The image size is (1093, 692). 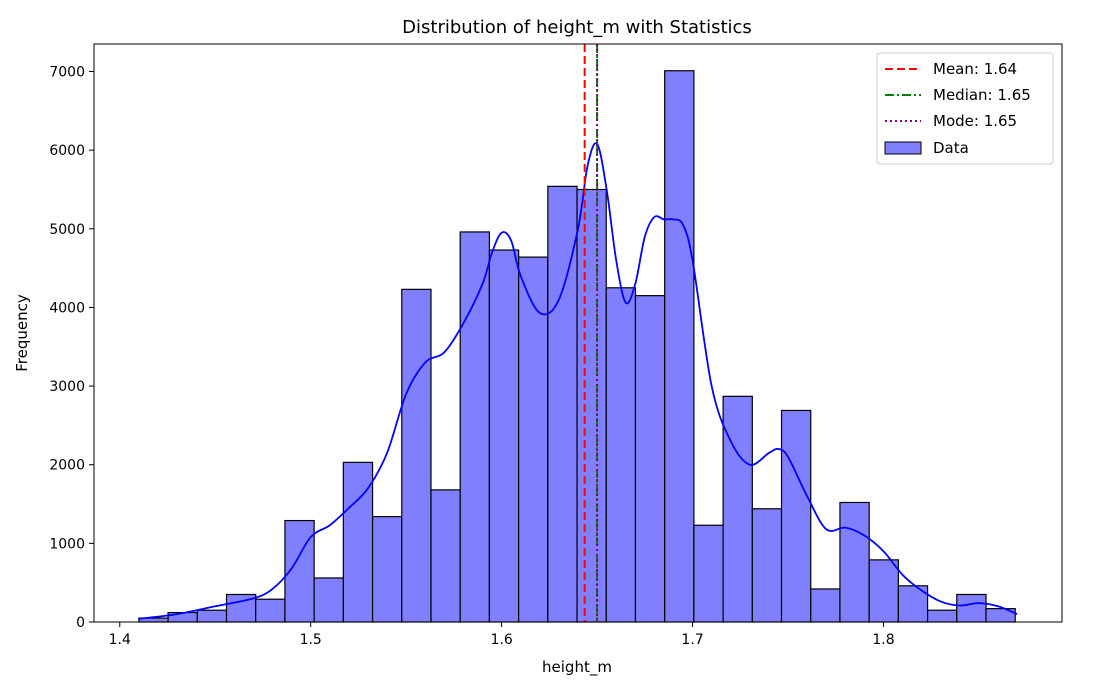 What do you see at coordinates (67, 73) in the screenshot?
I see `y-tick-label: 7000` at bounding box center [67, 73].